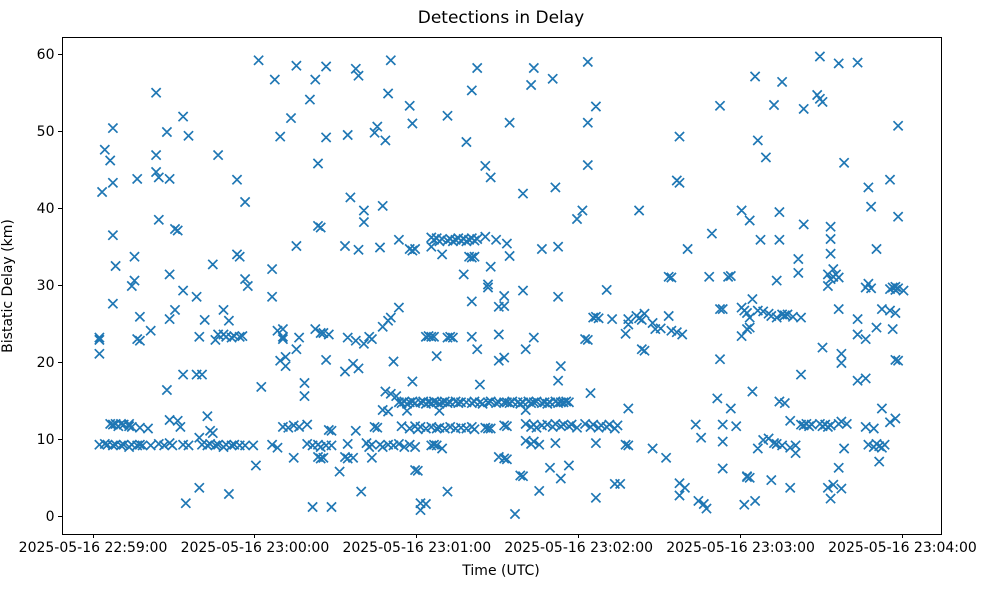 The image size is (984, 590). What do you see at coordinates (45, 208) in the screenshot?
I see `y-tick-label: 40` at bounding box center [45, 208].